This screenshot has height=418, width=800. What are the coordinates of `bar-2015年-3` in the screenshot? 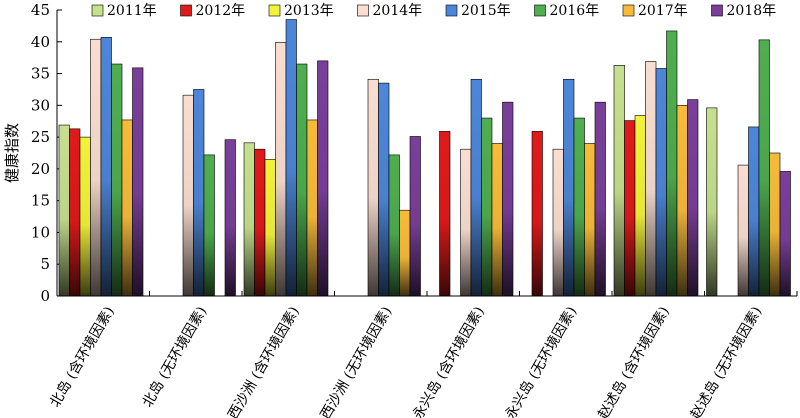 It's located at (384, 189).